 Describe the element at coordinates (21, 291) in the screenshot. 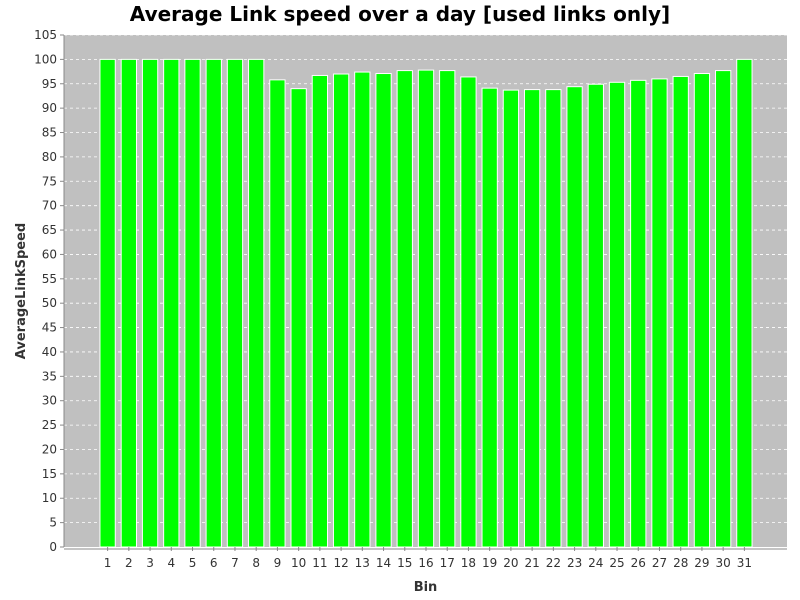

I see `y-axis-label: AverageLinkSpeed` at that location.